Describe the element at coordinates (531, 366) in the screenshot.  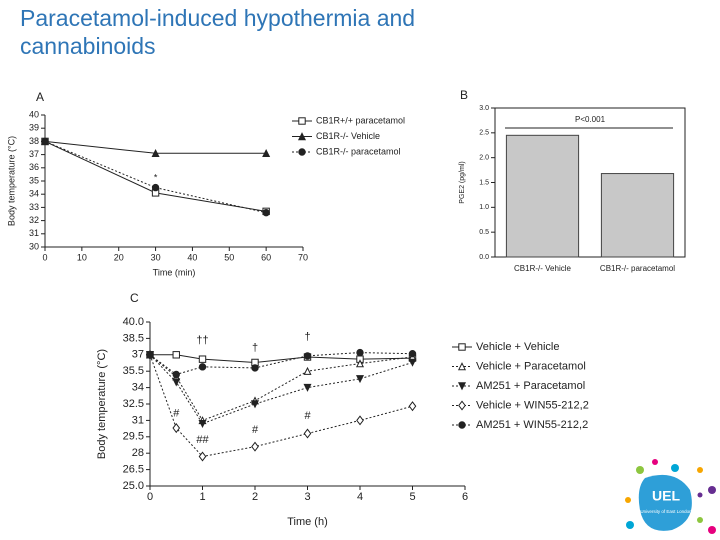
I see `legend-label: Vehicle + Paracetamol` at that location.